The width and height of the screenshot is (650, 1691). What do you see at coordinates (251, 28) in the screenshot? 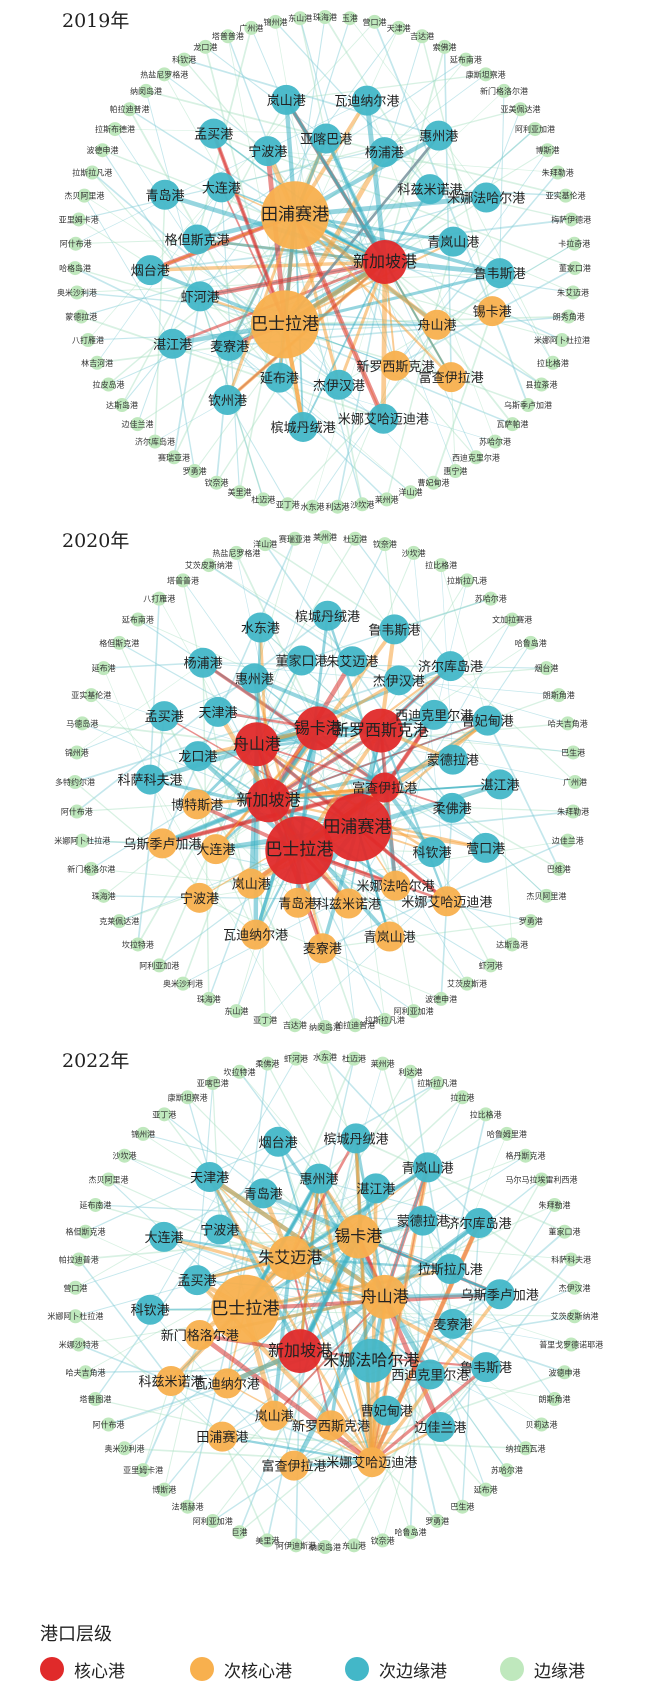
I see `outer-node-label: 广州港` at bounding box center [251, 28].